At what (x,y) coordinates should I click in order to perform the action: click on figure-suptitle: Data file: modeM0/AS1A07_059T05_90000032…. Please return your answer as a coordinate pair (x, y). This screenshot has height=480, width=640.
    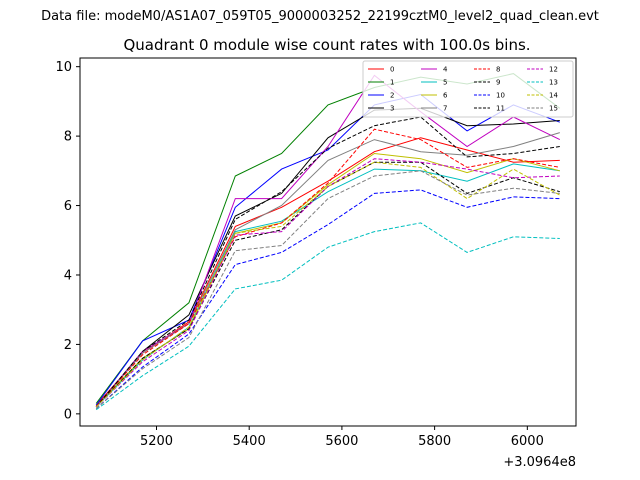
    Looking at the image, I should click on (320, 16).